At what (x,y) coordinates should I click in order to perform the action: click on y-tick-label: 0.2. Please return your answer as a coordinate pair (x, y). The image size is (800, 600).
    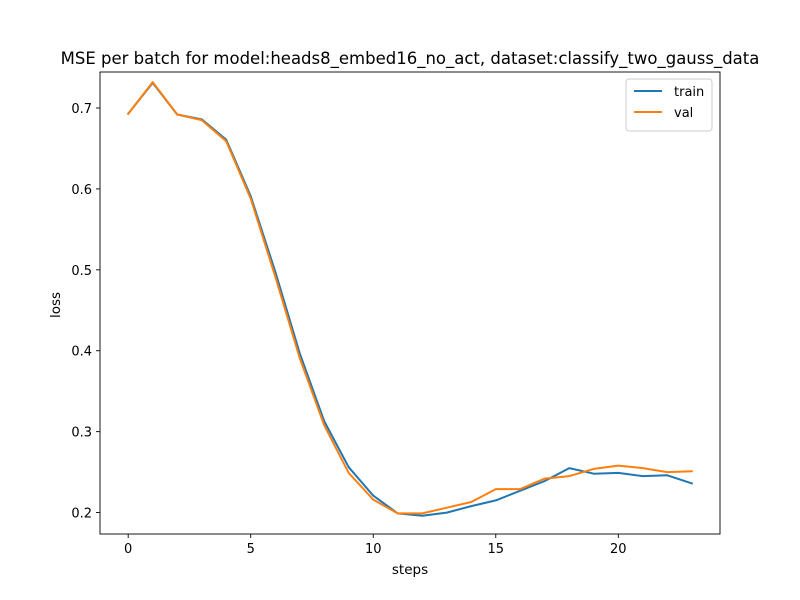
    Looking at the image, I should click on (81, 514).